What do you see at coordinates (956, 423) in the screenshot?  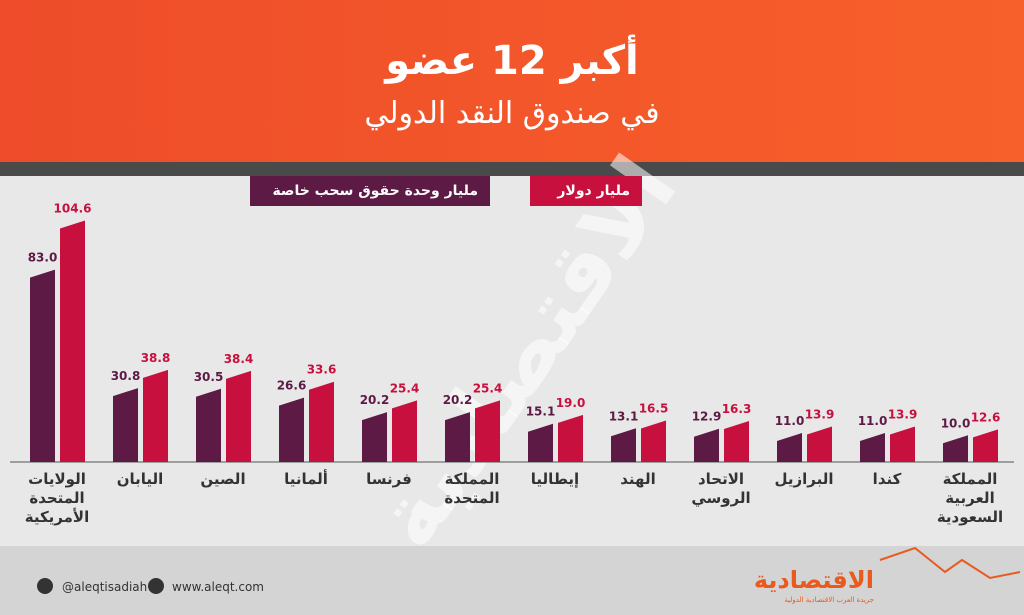 I see `value-label: 10.0` at bounding box center [956, 423].